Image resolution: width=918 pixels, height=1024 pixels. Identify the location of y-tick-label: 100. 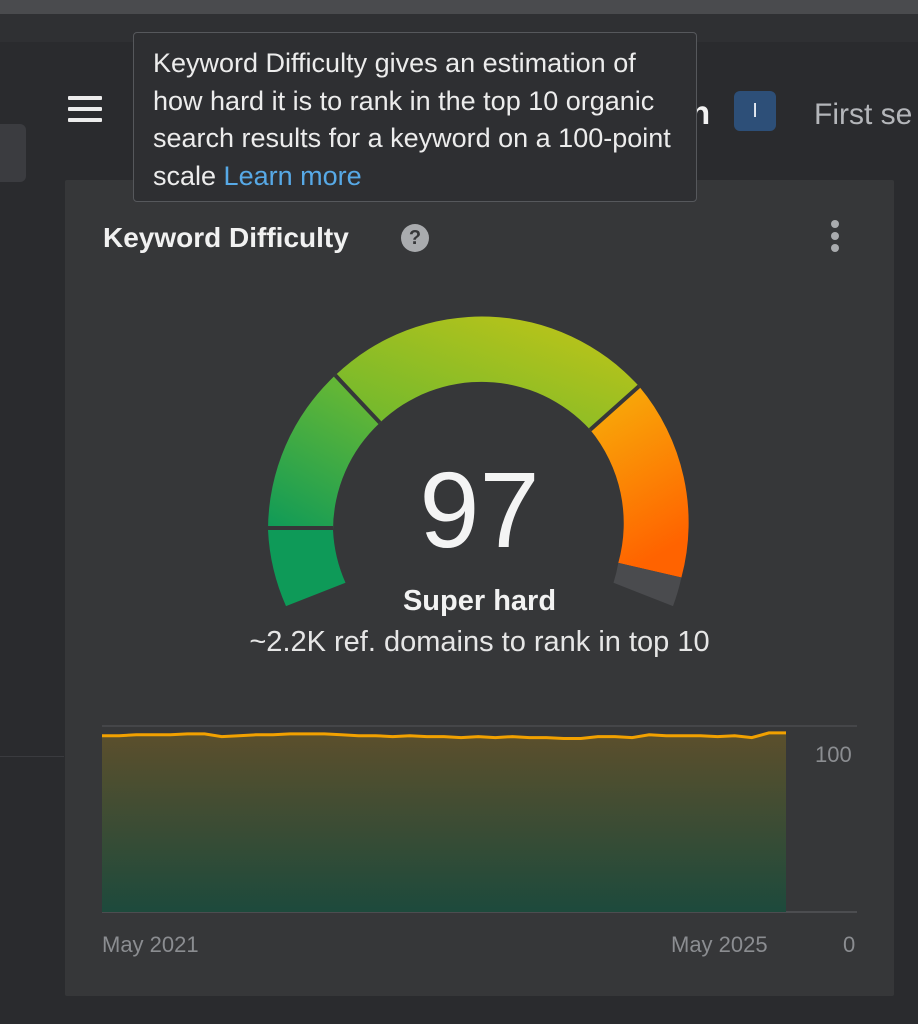
(833, 754).